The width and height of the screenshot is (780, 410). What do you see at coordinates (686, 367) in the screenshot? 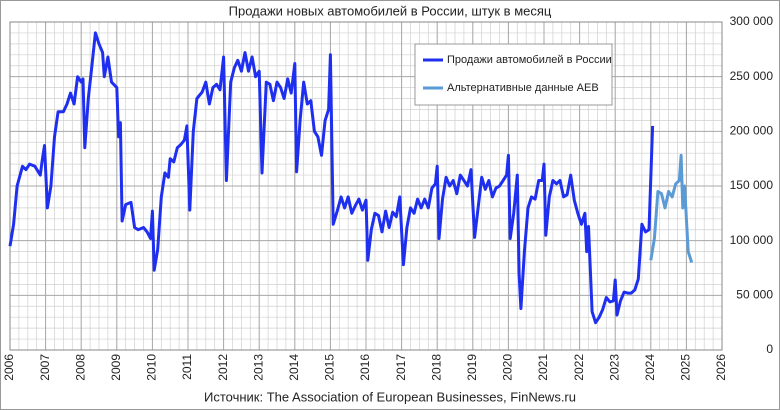
I see `x-tick-label: 2025` at bounding box center [686, 367].